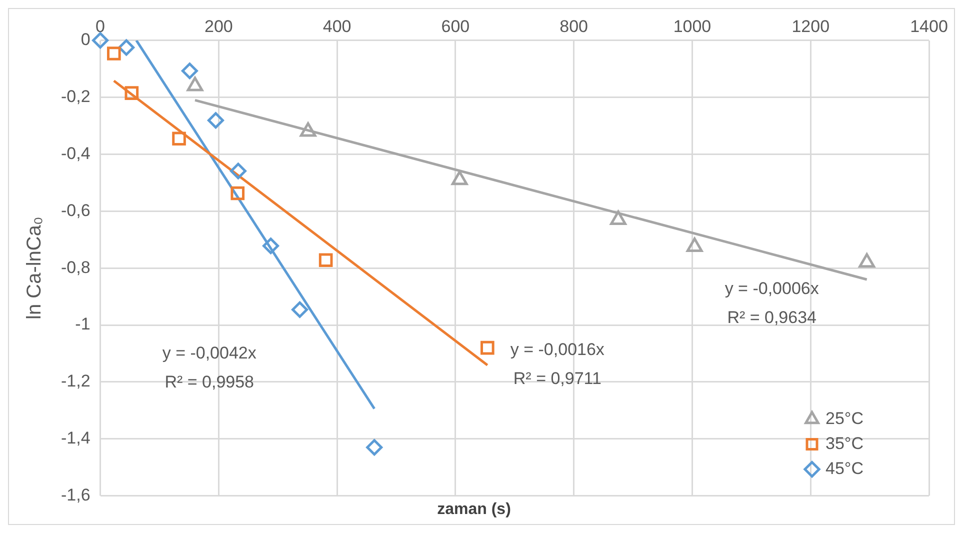 This screenshot has width=963, height=535. I want to click on annotation: y = -0,0016x, so click(557, 349).